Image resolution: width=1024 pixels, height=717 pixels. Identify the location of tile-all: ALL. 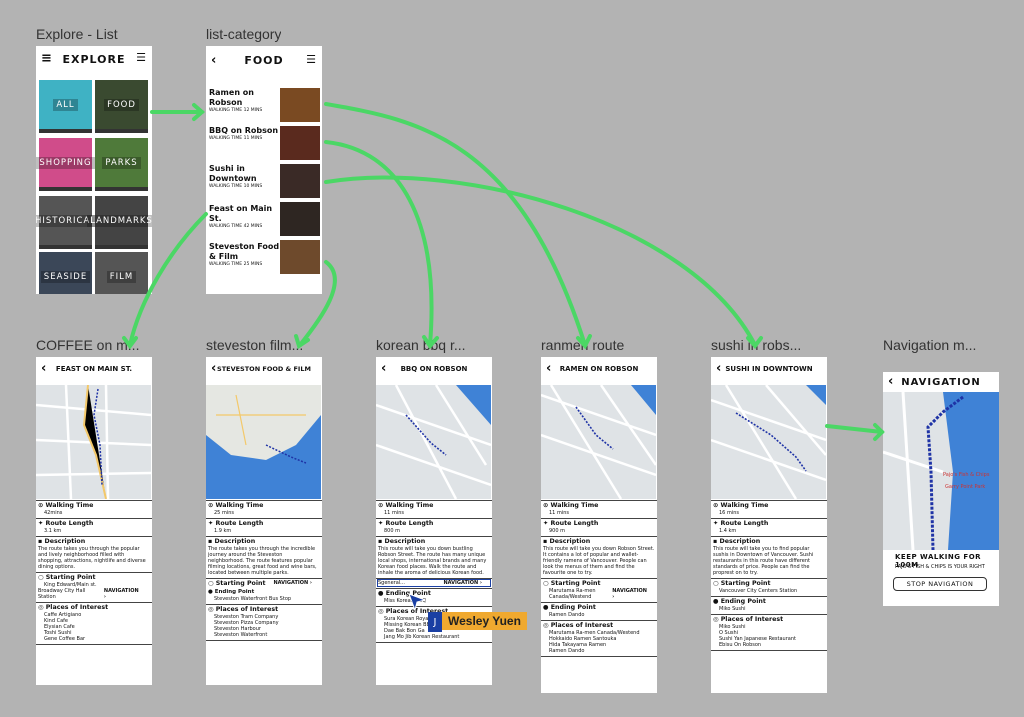
(65, 106).